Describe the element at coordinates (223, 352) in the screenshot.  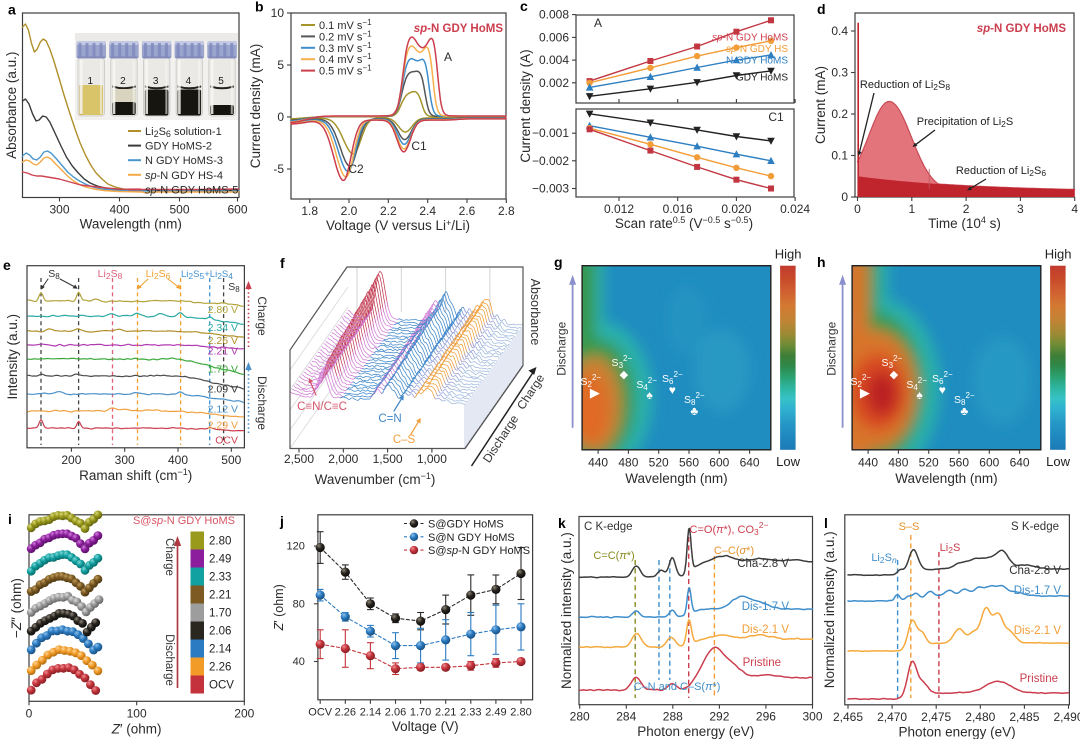
I see `svg-text: 2.21 V` at that location.